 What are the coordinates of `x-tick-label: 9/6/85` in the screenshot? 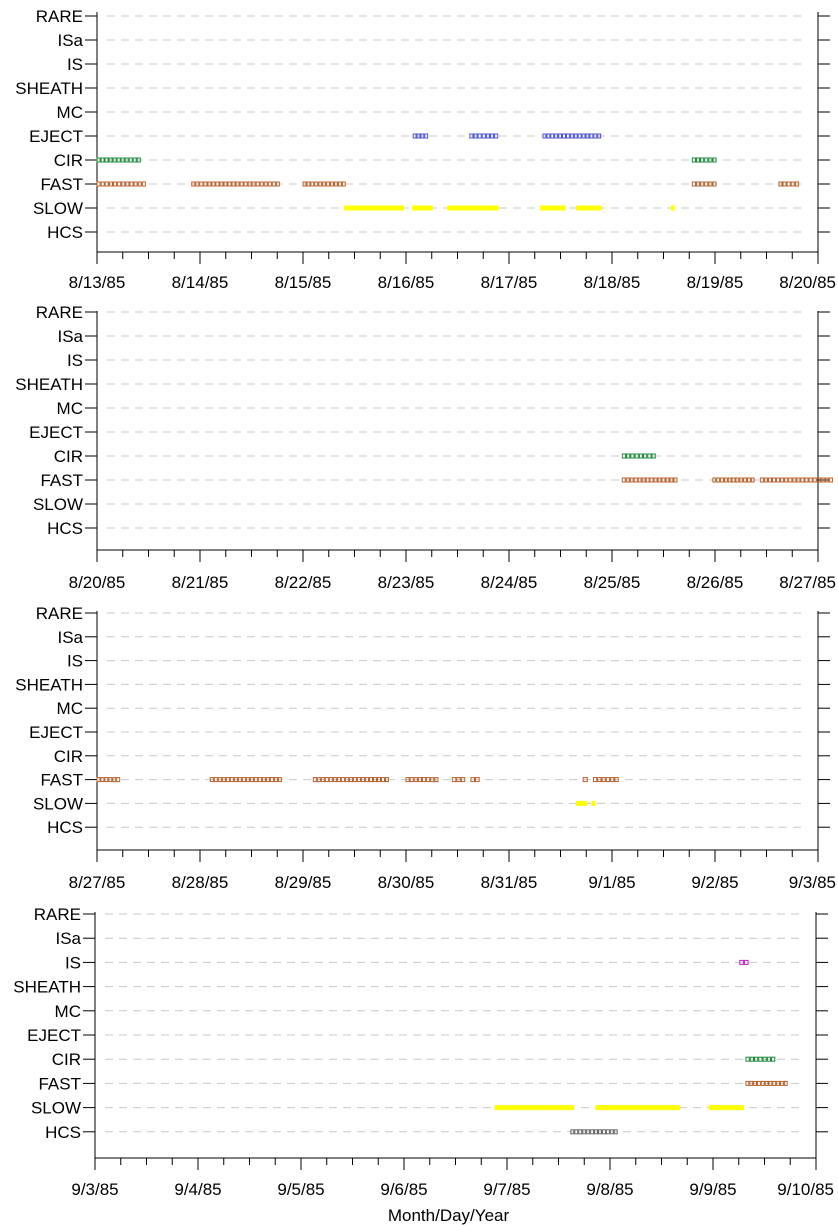 It's located at (403, 1189).